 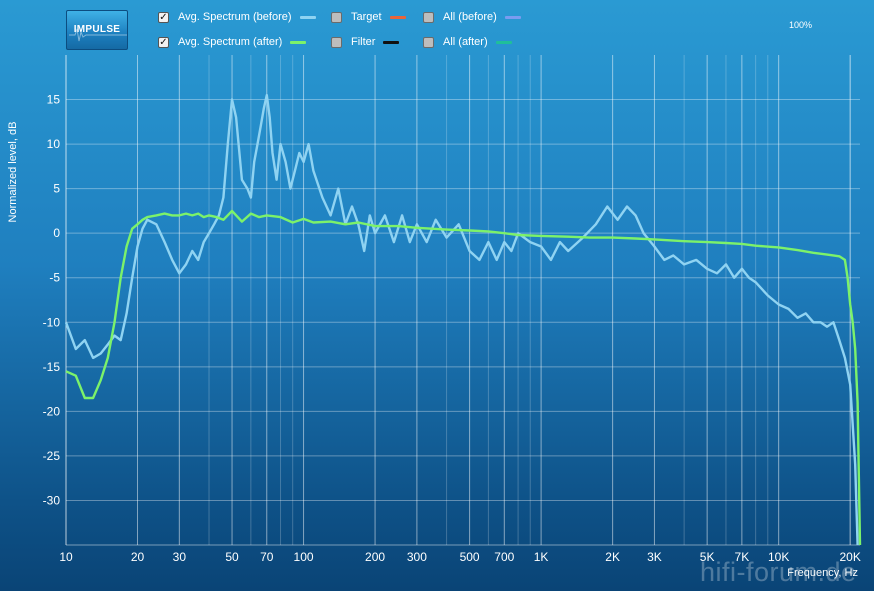 What do you see at coordinates (52, 367) in the screenshot?
I see `y-tick-label: -15` at bounding box center [52, 367].